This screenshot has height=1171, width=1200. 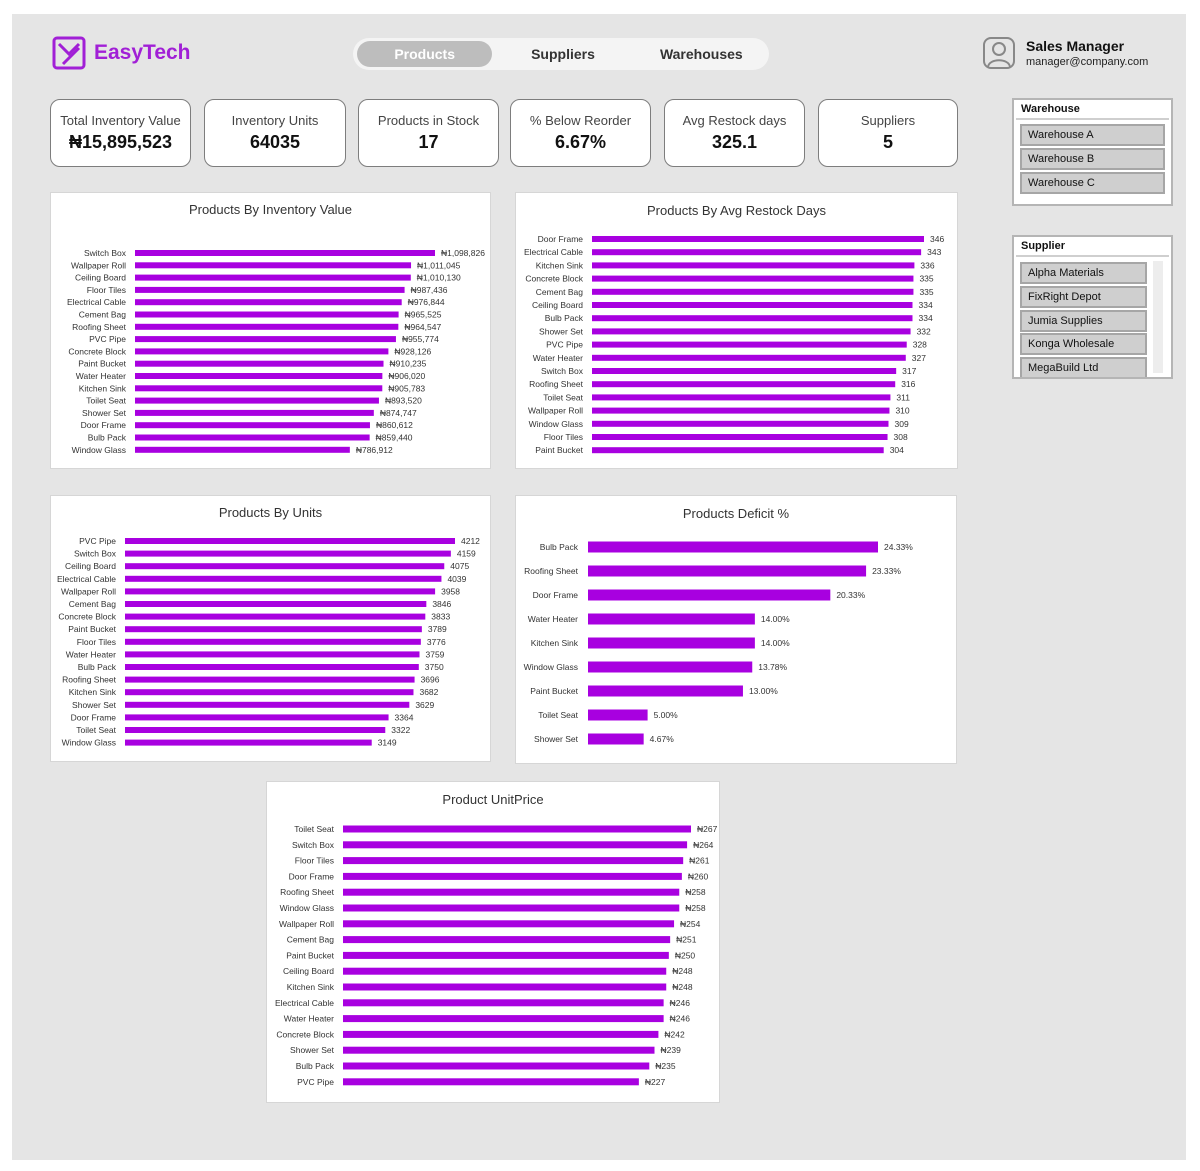 I want to click on slicer-item-warehouse-b: Warehouse B, so click(x=1092, y=159).